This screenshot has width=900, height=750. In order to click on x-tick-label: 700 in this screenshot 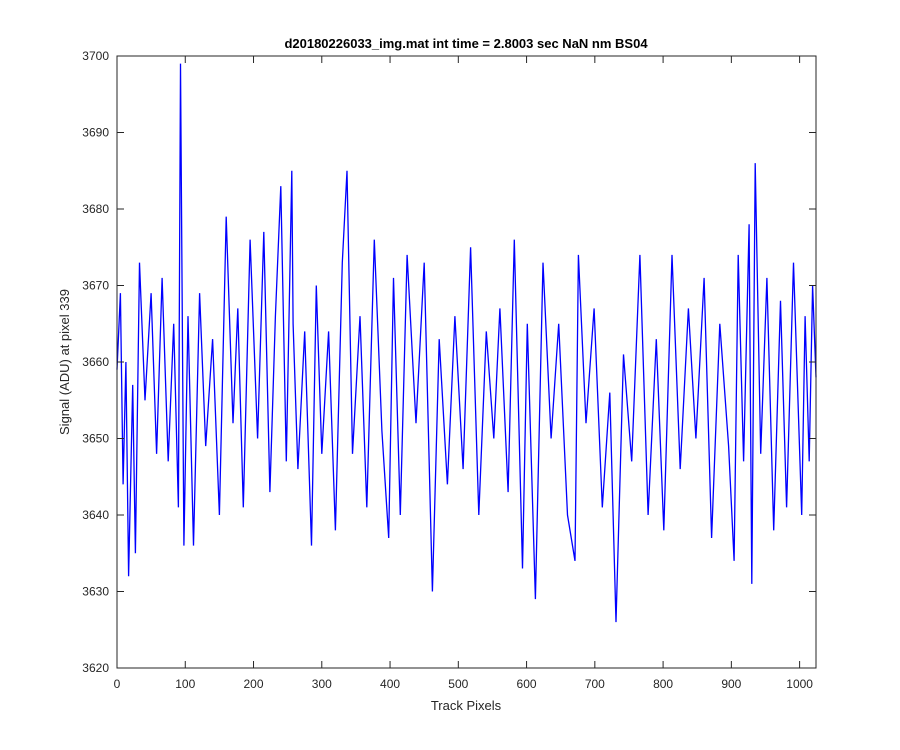, I will do `click(595, 684)`.